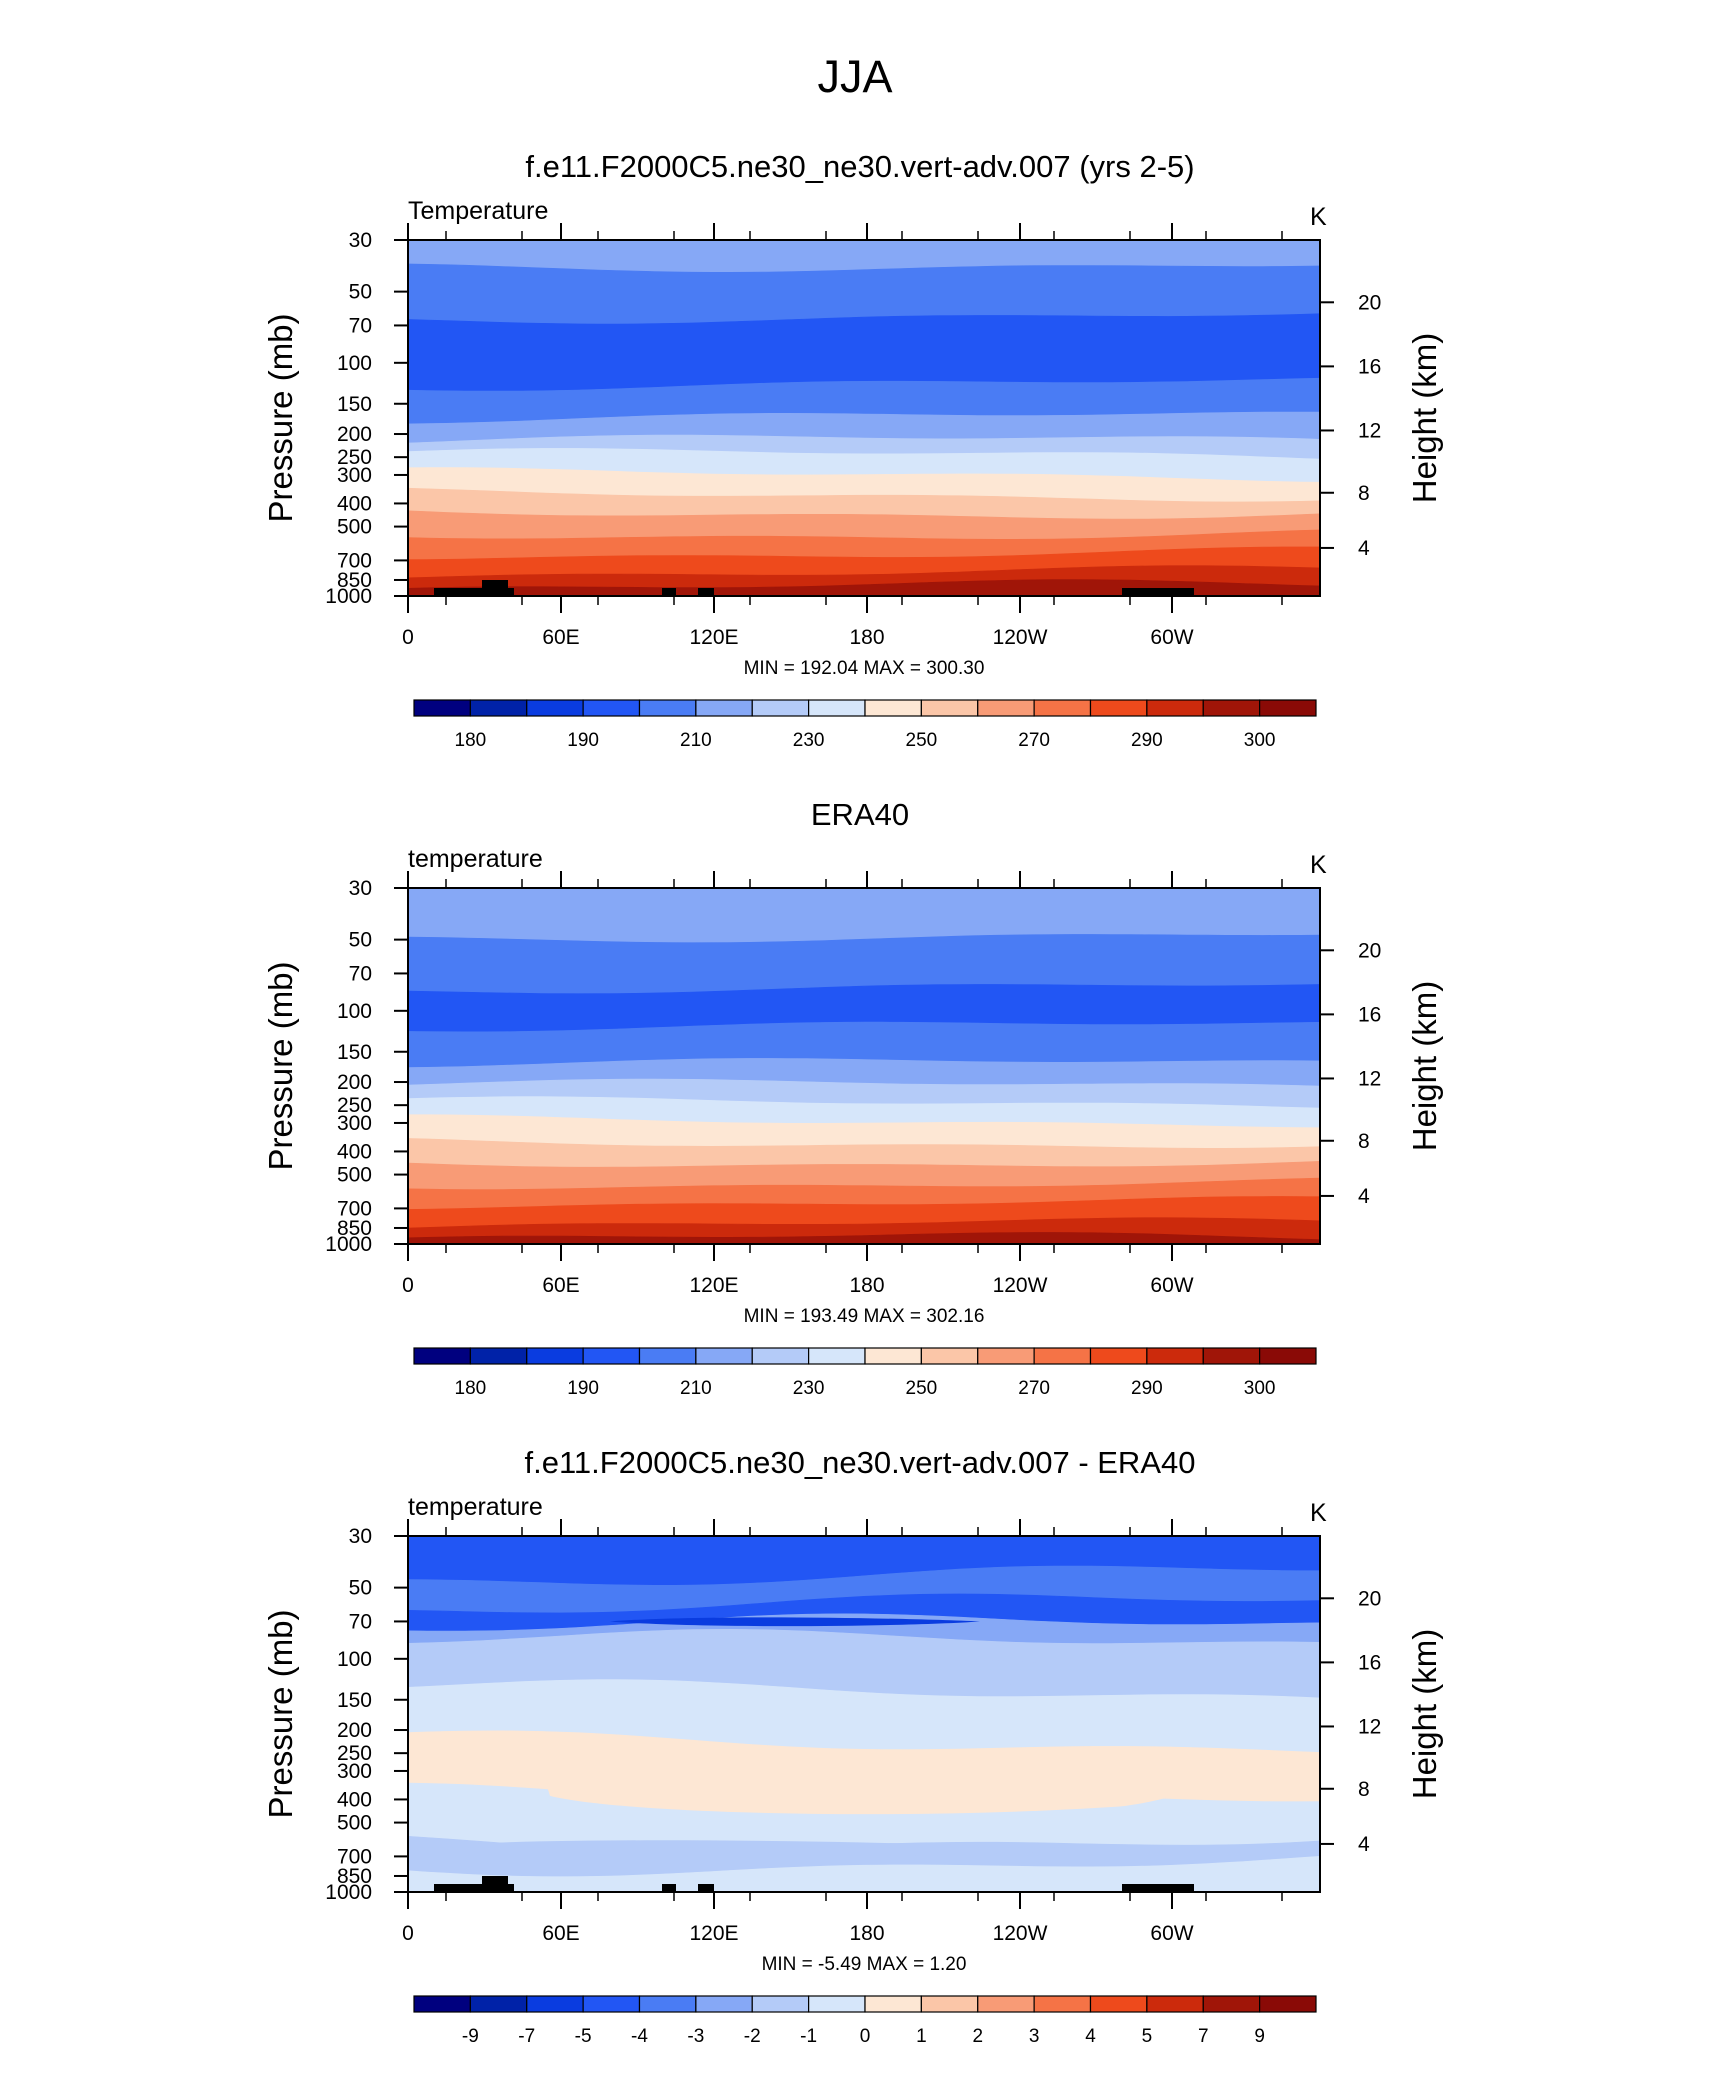  Describe the element at coordinates (864, 668) in the screenshot. I see `min-max-label: MIN = 192.04 MAX = 300.30` at that location.